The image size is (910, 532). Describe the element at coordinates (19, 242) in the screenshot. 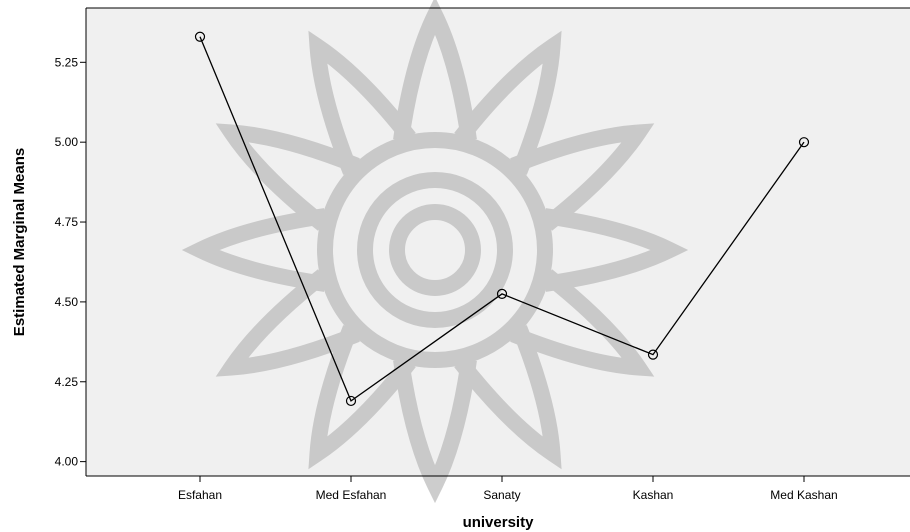

I see `y-axis-title: Estimated Marginal Means` at that location.